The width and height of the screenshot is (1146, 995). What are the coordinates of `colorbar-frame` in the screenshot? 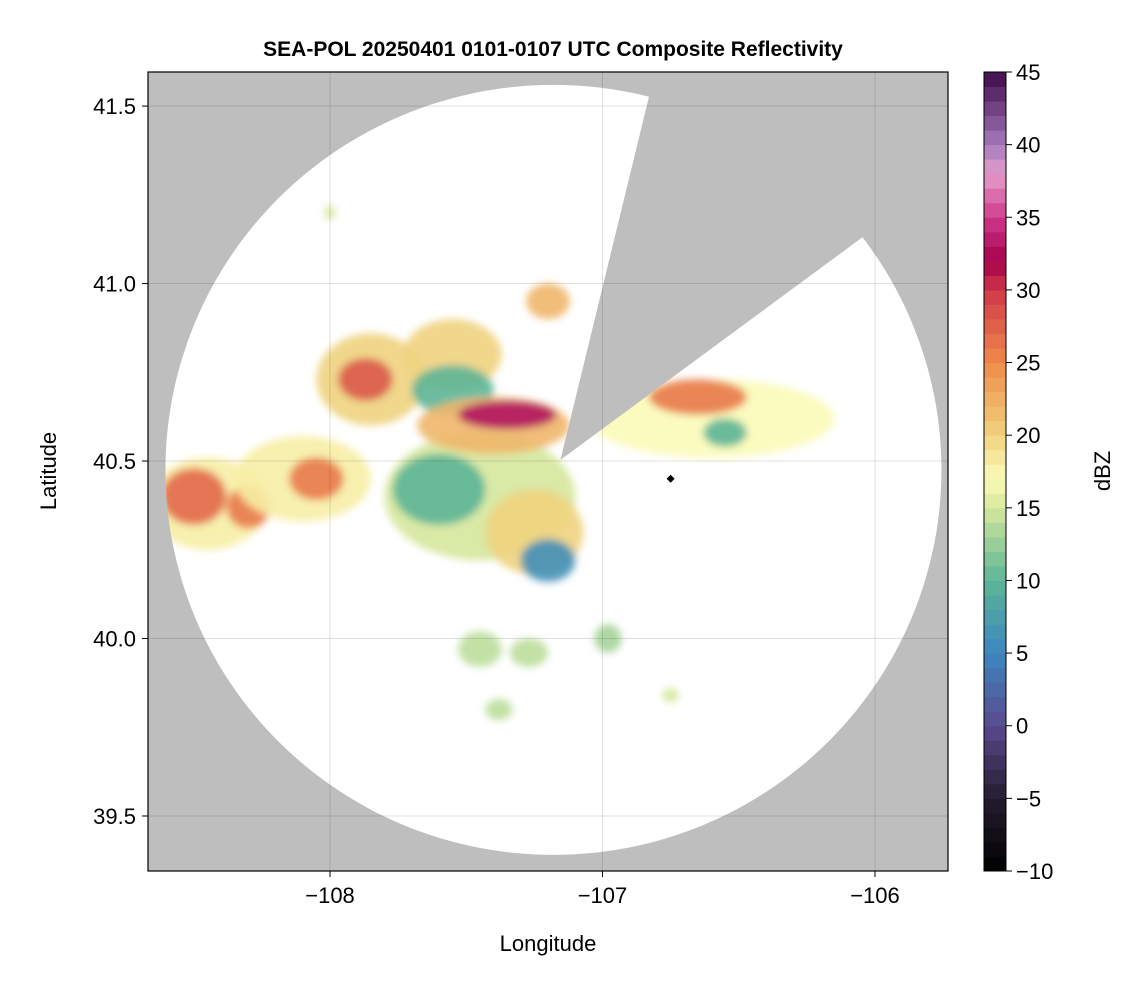 It's located at (995, 471).